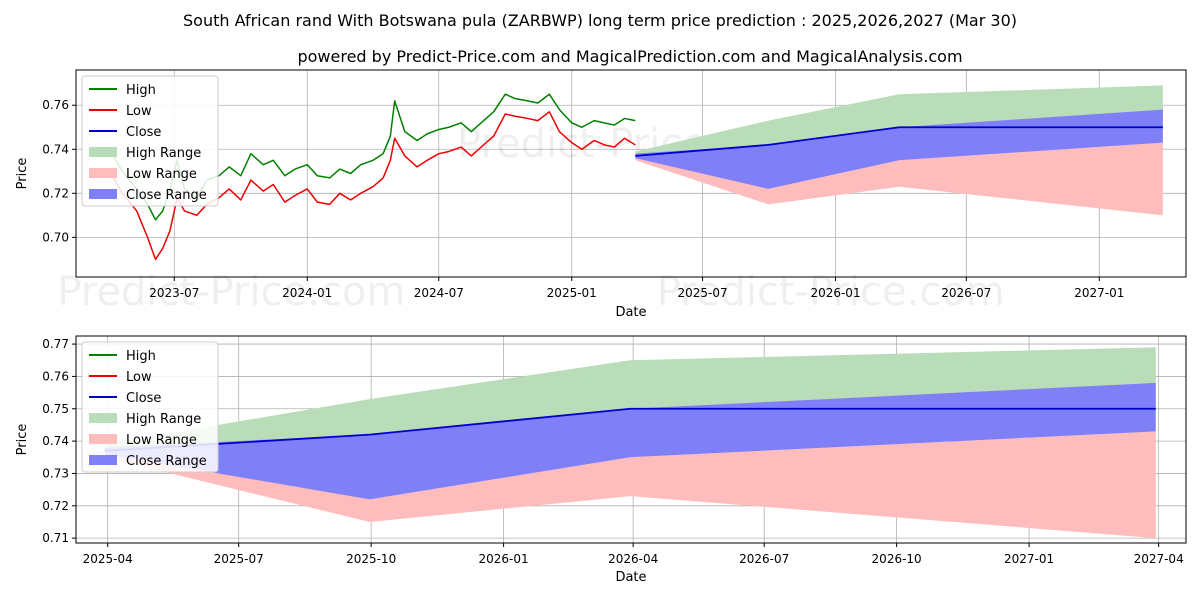  Describe the element at coordinates (55, 237) in the screenshot. I see `y-tick-label: 0.70` at that location.